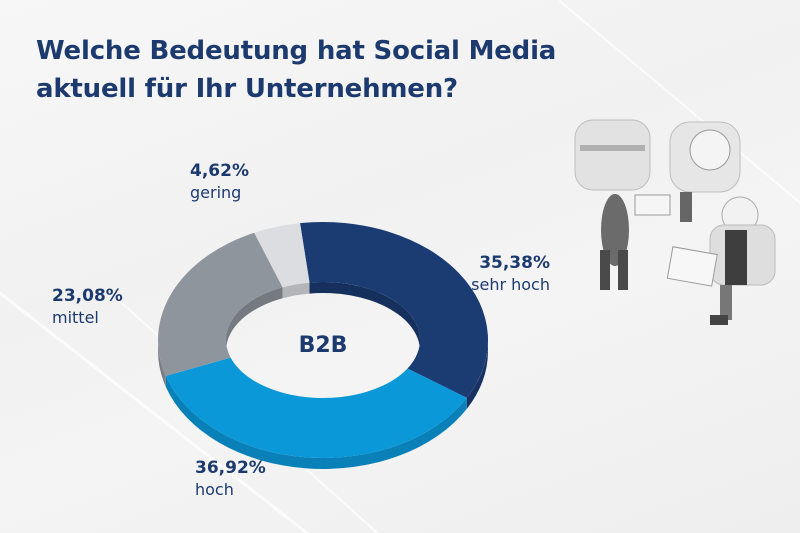 The image size is (800, 533). What do you see at coordinates (220, 304) in the screenshot?
I see `donut-slice-mittel` at bounding box center [220, 304].